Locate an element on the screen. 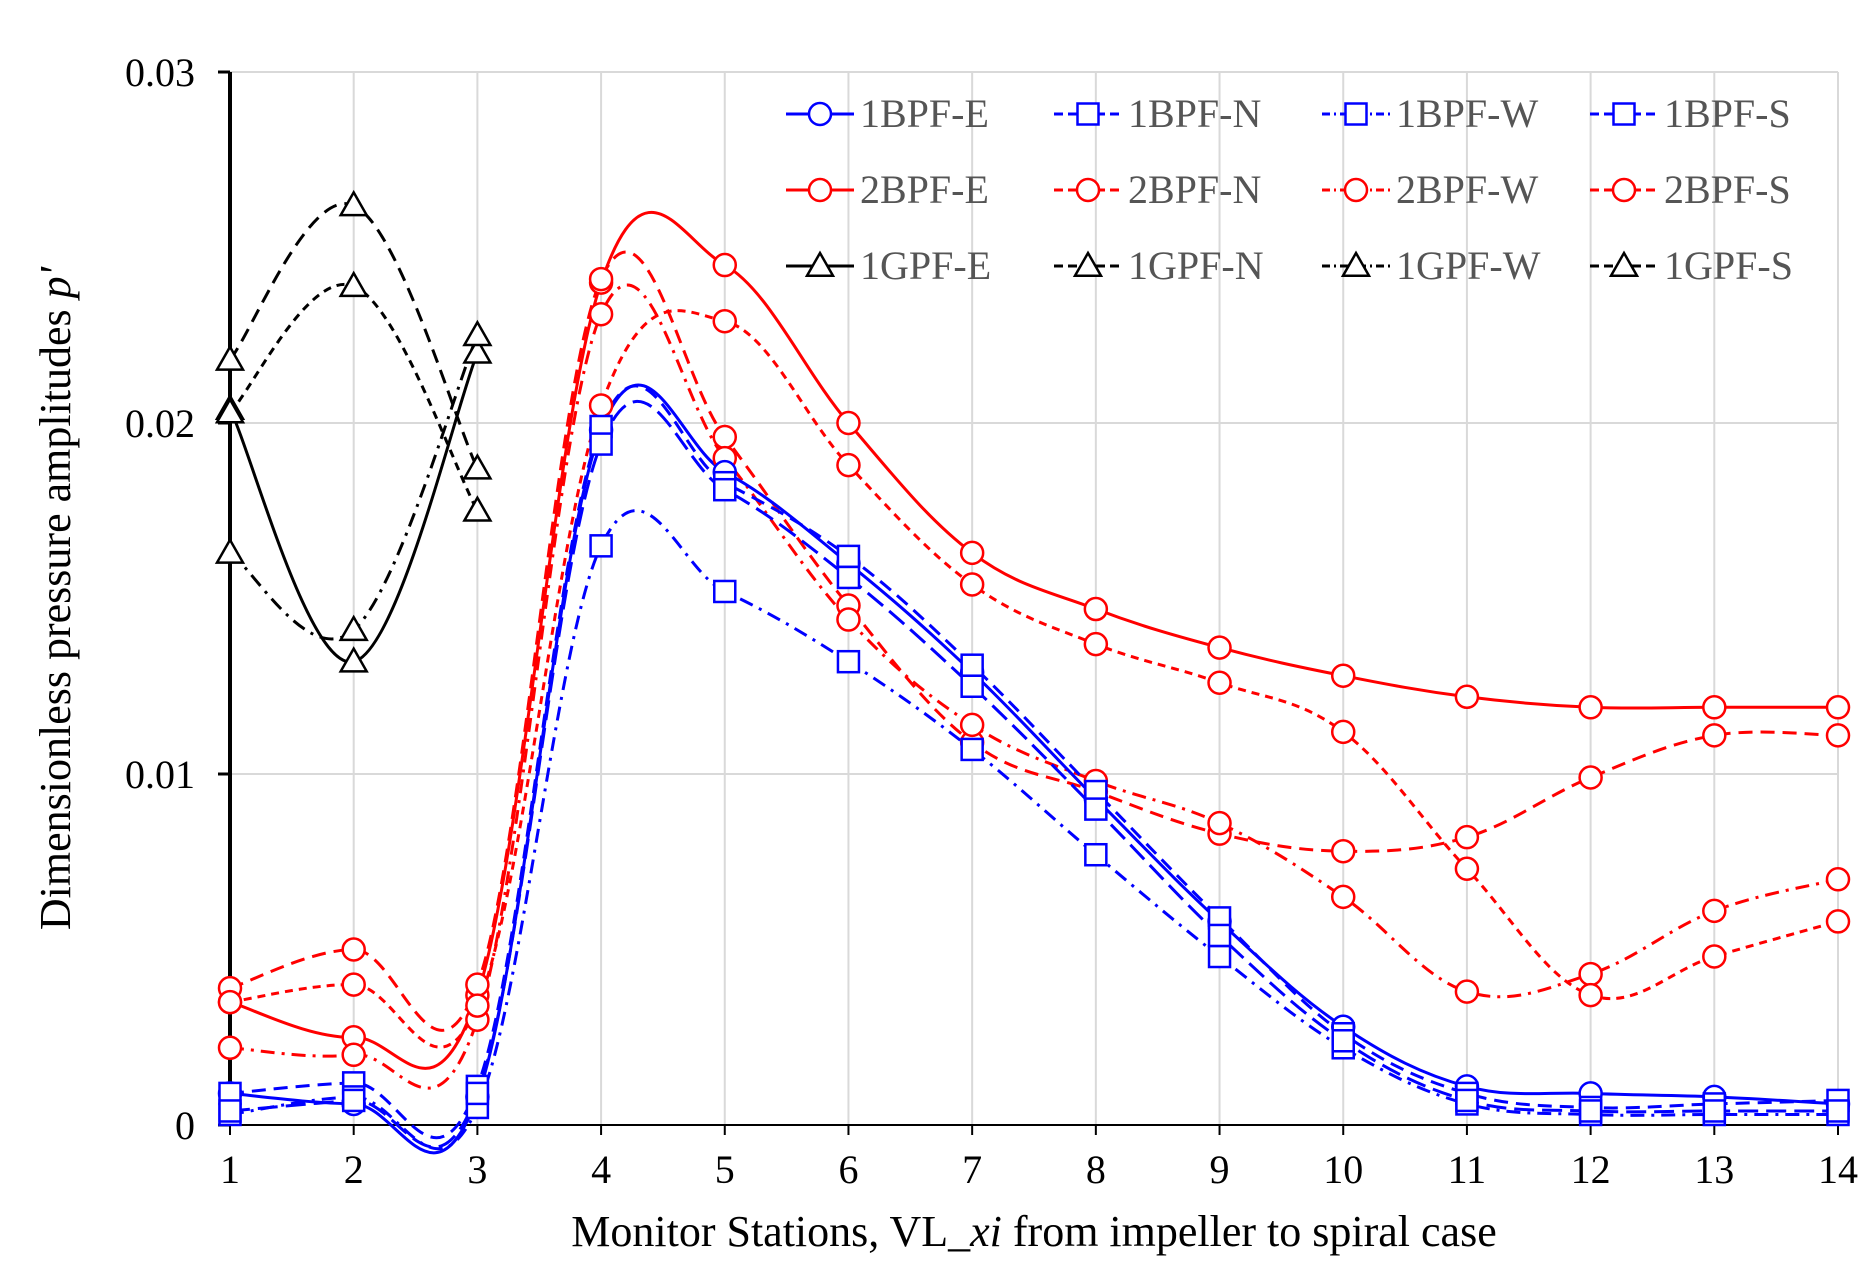  legend-label: 1BPF-E is located at coordinates (924, 113).